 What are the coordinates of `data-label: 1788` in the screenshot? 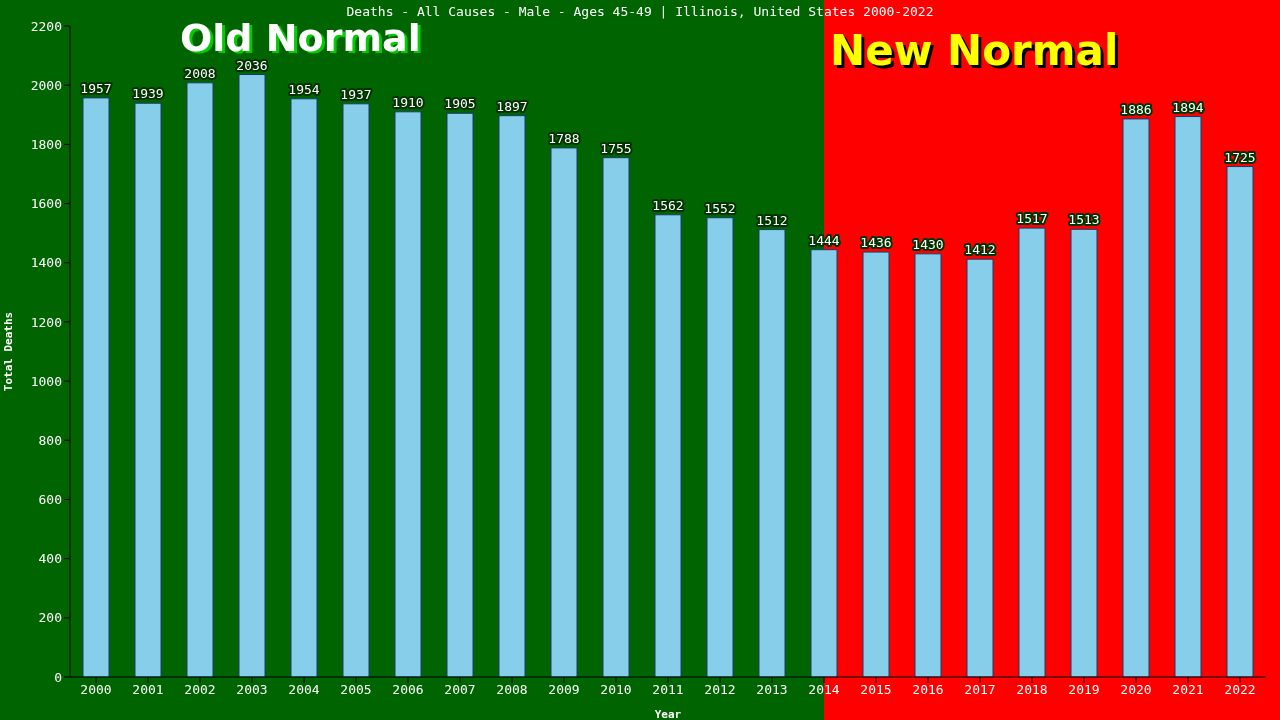 It's located at (564, 138).